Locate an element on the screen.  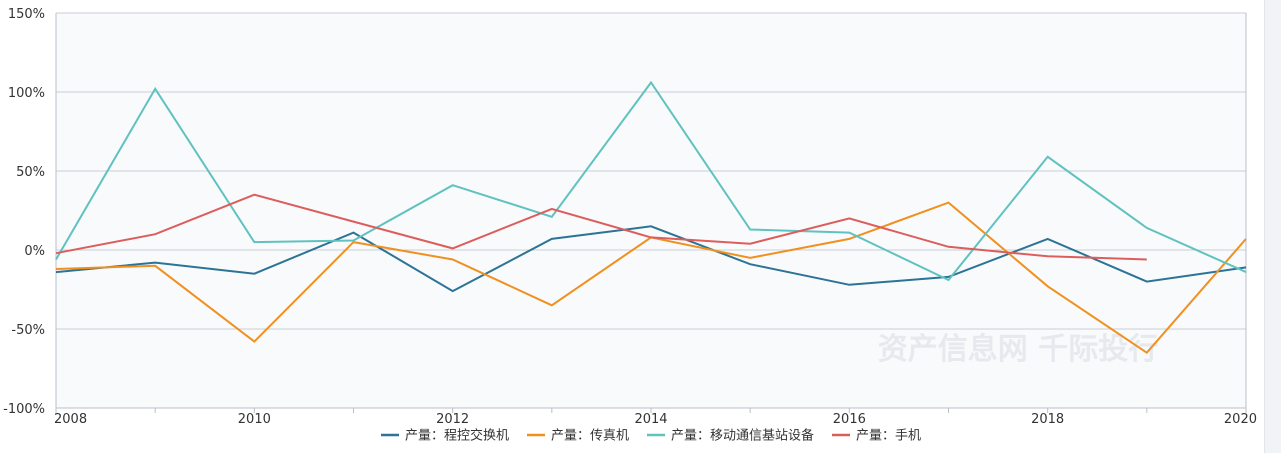
y-tick-label: 150% is located at coordinates (26, 14).